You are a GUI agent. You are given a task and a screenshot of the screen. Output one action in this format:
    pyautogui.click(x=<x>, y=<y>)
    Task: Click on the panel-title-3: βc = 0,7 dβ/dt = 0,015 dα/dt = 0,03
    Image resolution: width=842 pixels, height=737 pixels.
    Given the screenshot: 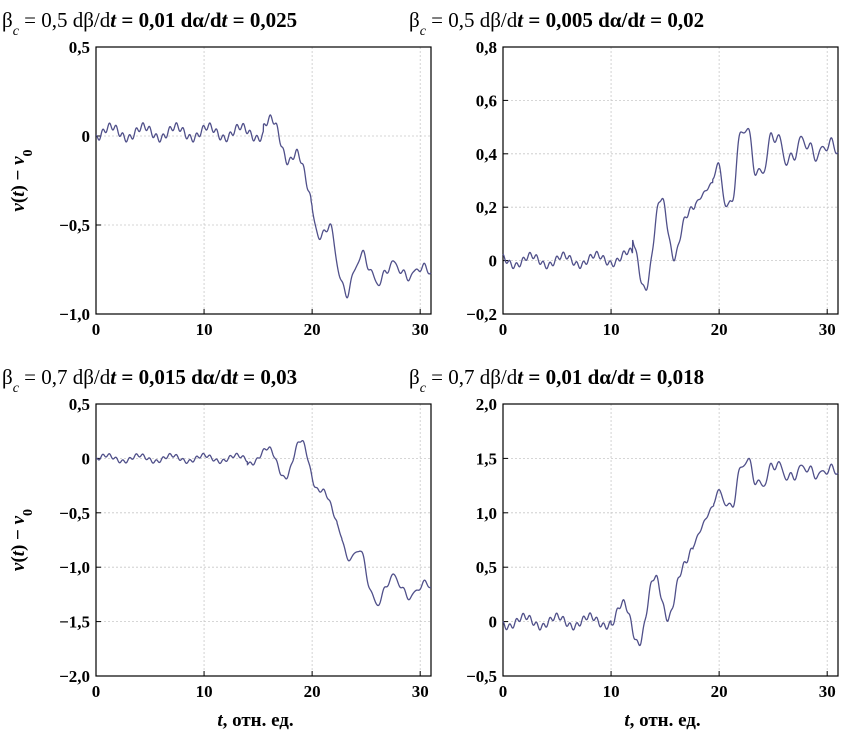 What is the action you would take?
    pyautogui.click(x=149, y=380)
    